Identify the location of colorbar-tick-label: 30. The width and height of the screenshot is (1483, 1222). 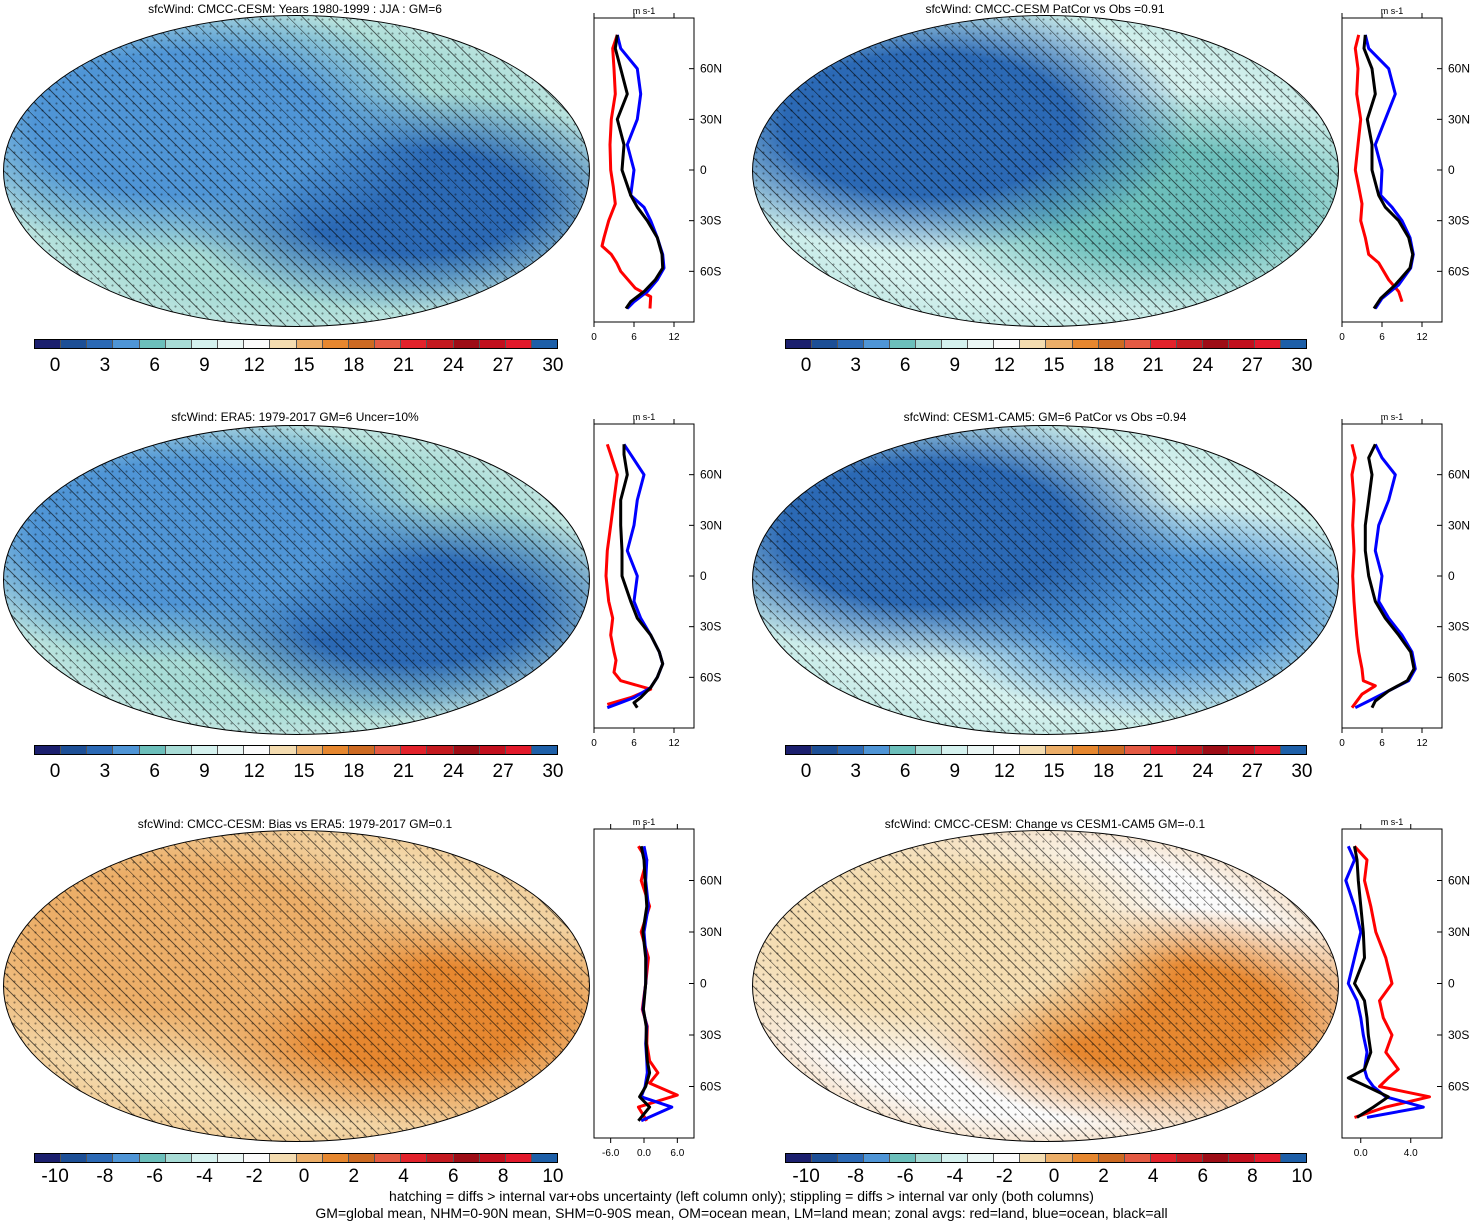
(1302, 771).